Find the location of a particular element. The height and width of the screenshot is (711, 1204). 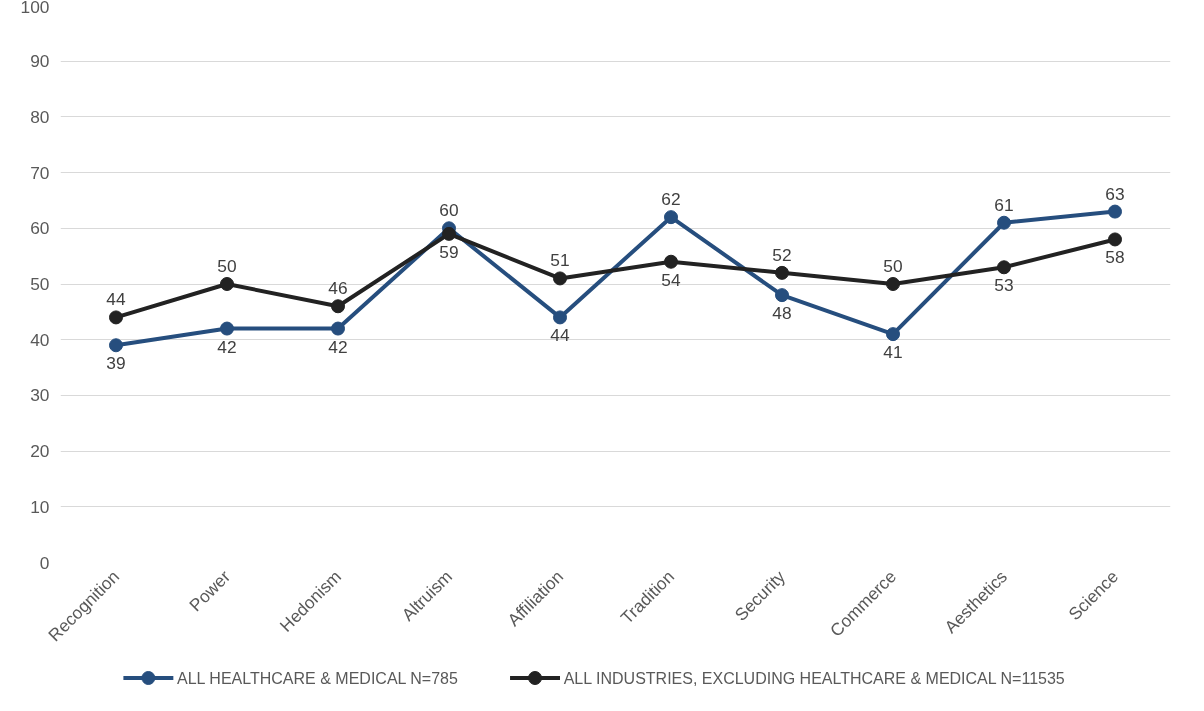

data-label: 51 is located at coordinates (560, 260).